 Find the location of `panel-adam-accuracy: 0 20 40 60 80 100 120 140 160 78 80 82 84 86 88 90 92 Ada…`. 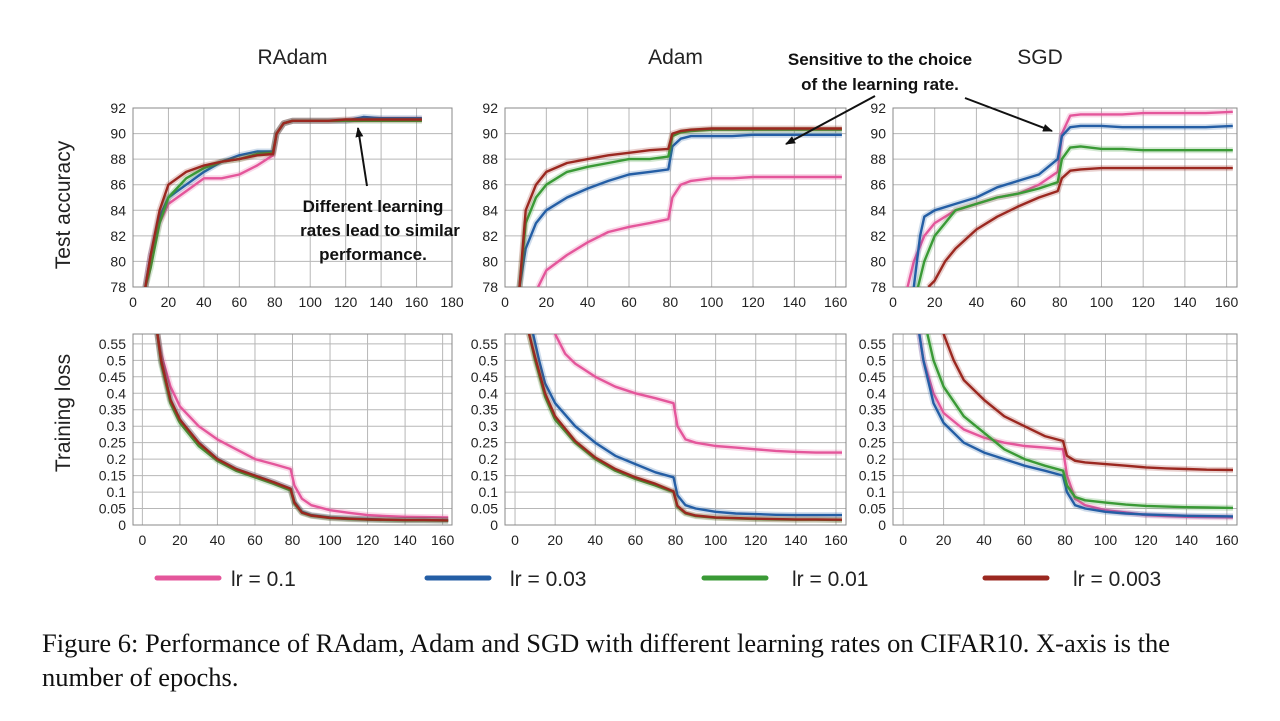

panel-adam-accuracy: 0 20 40 60 80 100 120 140 160 78 80 82 84 86 88 90 92 Ada… is located at coordinates (664, 178).